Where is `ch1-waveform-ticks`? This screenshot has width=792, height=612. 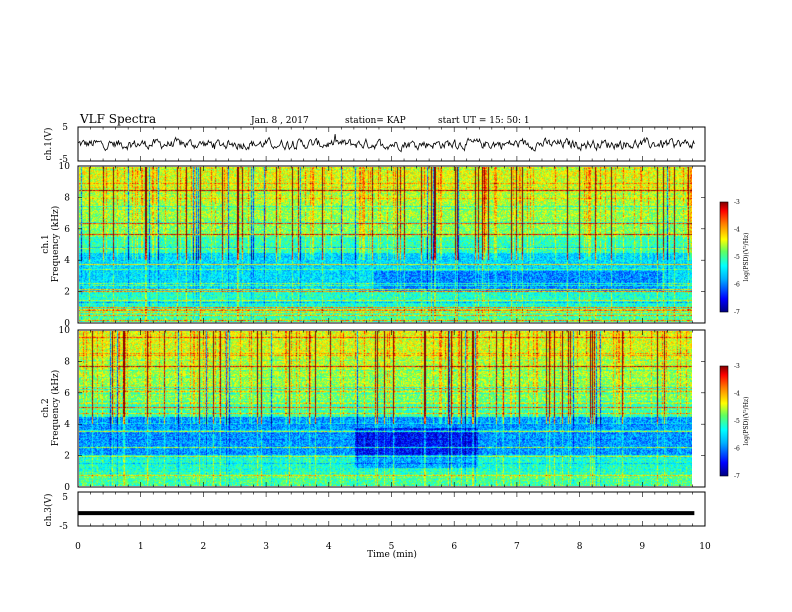
ch1-waveform-ticks is located at coordinates (391, 144).